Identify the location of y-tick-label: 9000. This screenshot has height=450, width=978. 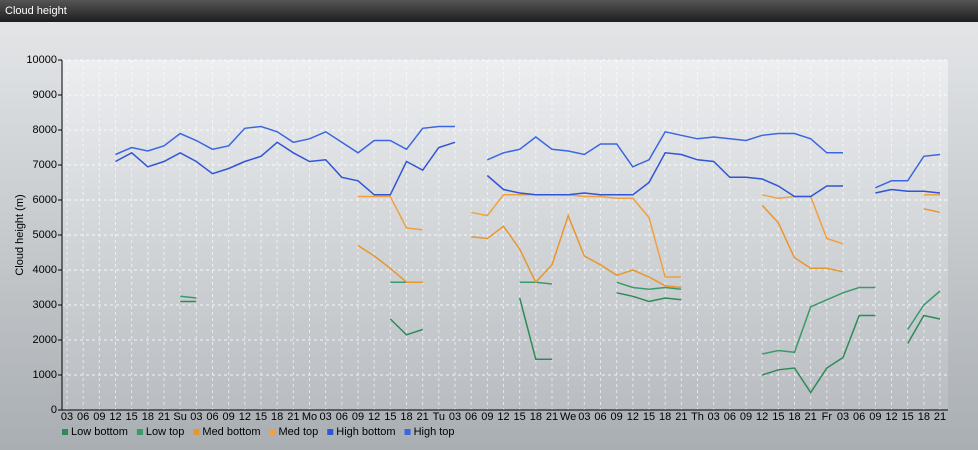
(45, 95).